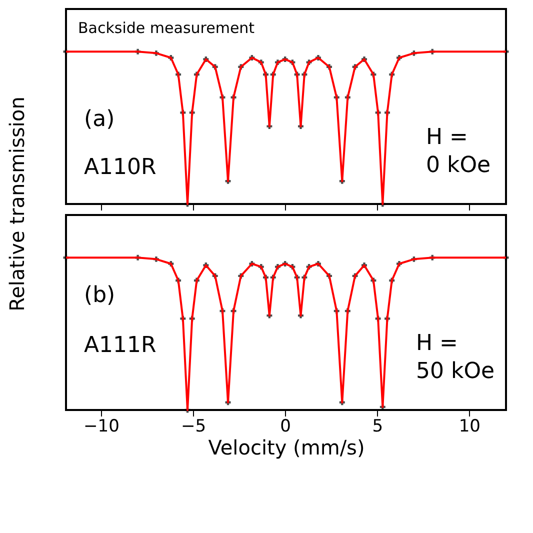  Describe the element at coordinates (285, 426) in the screenshot. I see `x-tick-label: 0` at that location.